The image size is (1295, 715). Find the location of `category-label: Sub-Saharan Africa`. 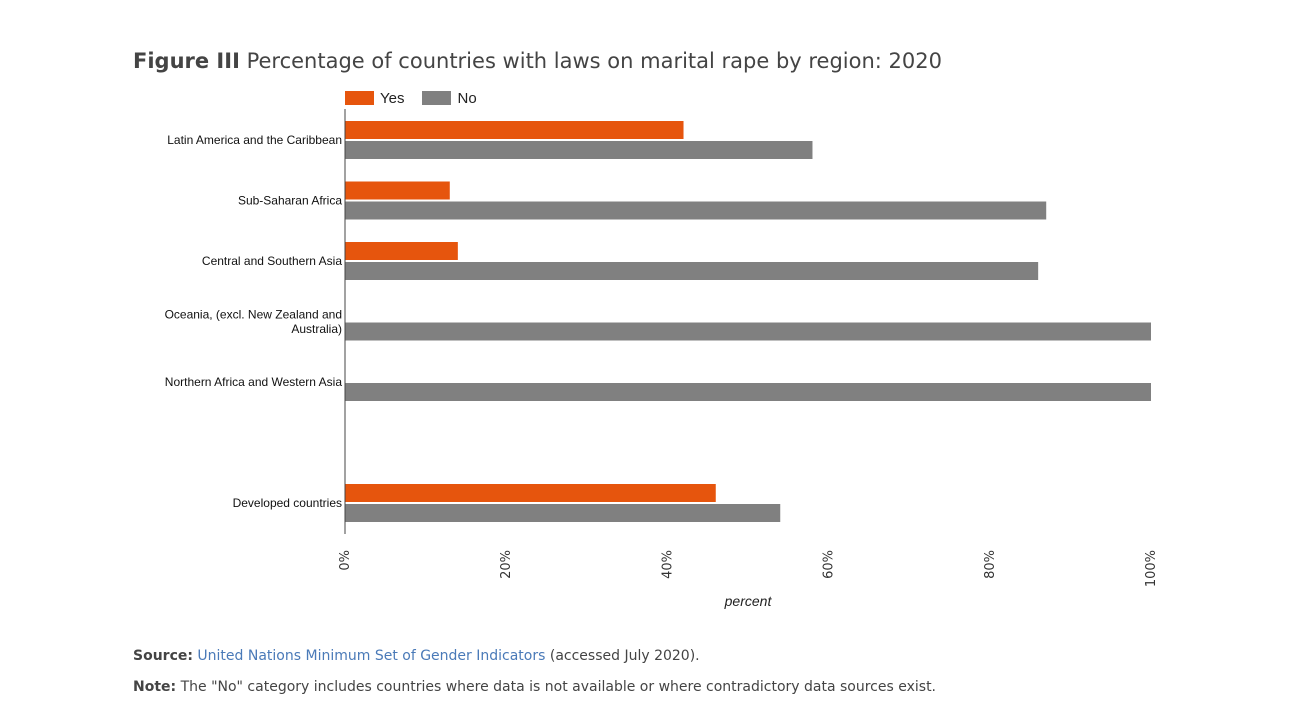

category-label: Sub-Saharan Africa is located at coordinates (290, 201).